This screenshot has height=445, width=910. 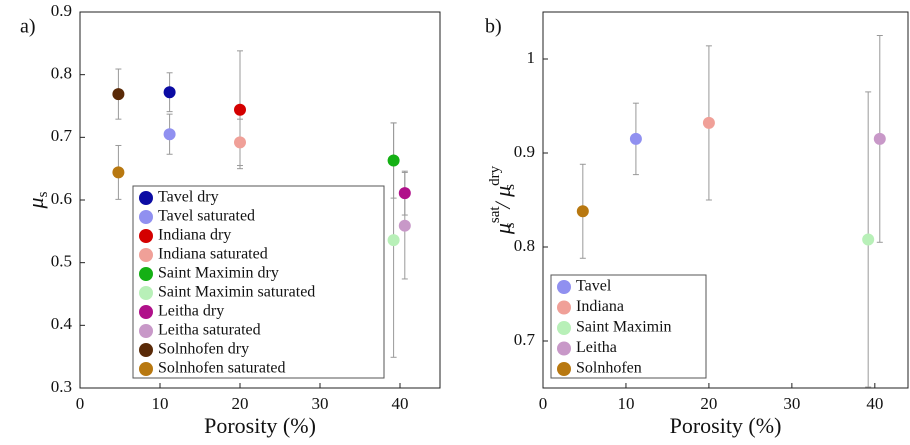 What do you see at coordinates (218, 273) in the screenshot?
I see `legend-label: Saint Maximin dry` at bounding box center [218, 273].